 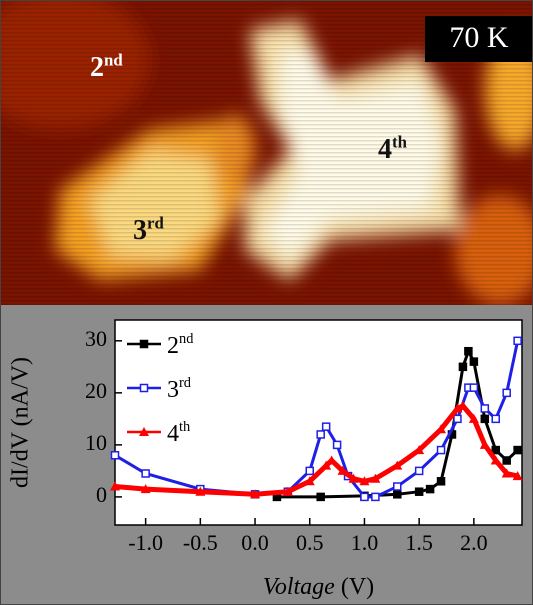 What do you see at coordinates (255, 542) in the screenshot?
I see `x-tick-label: 0.0` at bounding box center [255, 542].